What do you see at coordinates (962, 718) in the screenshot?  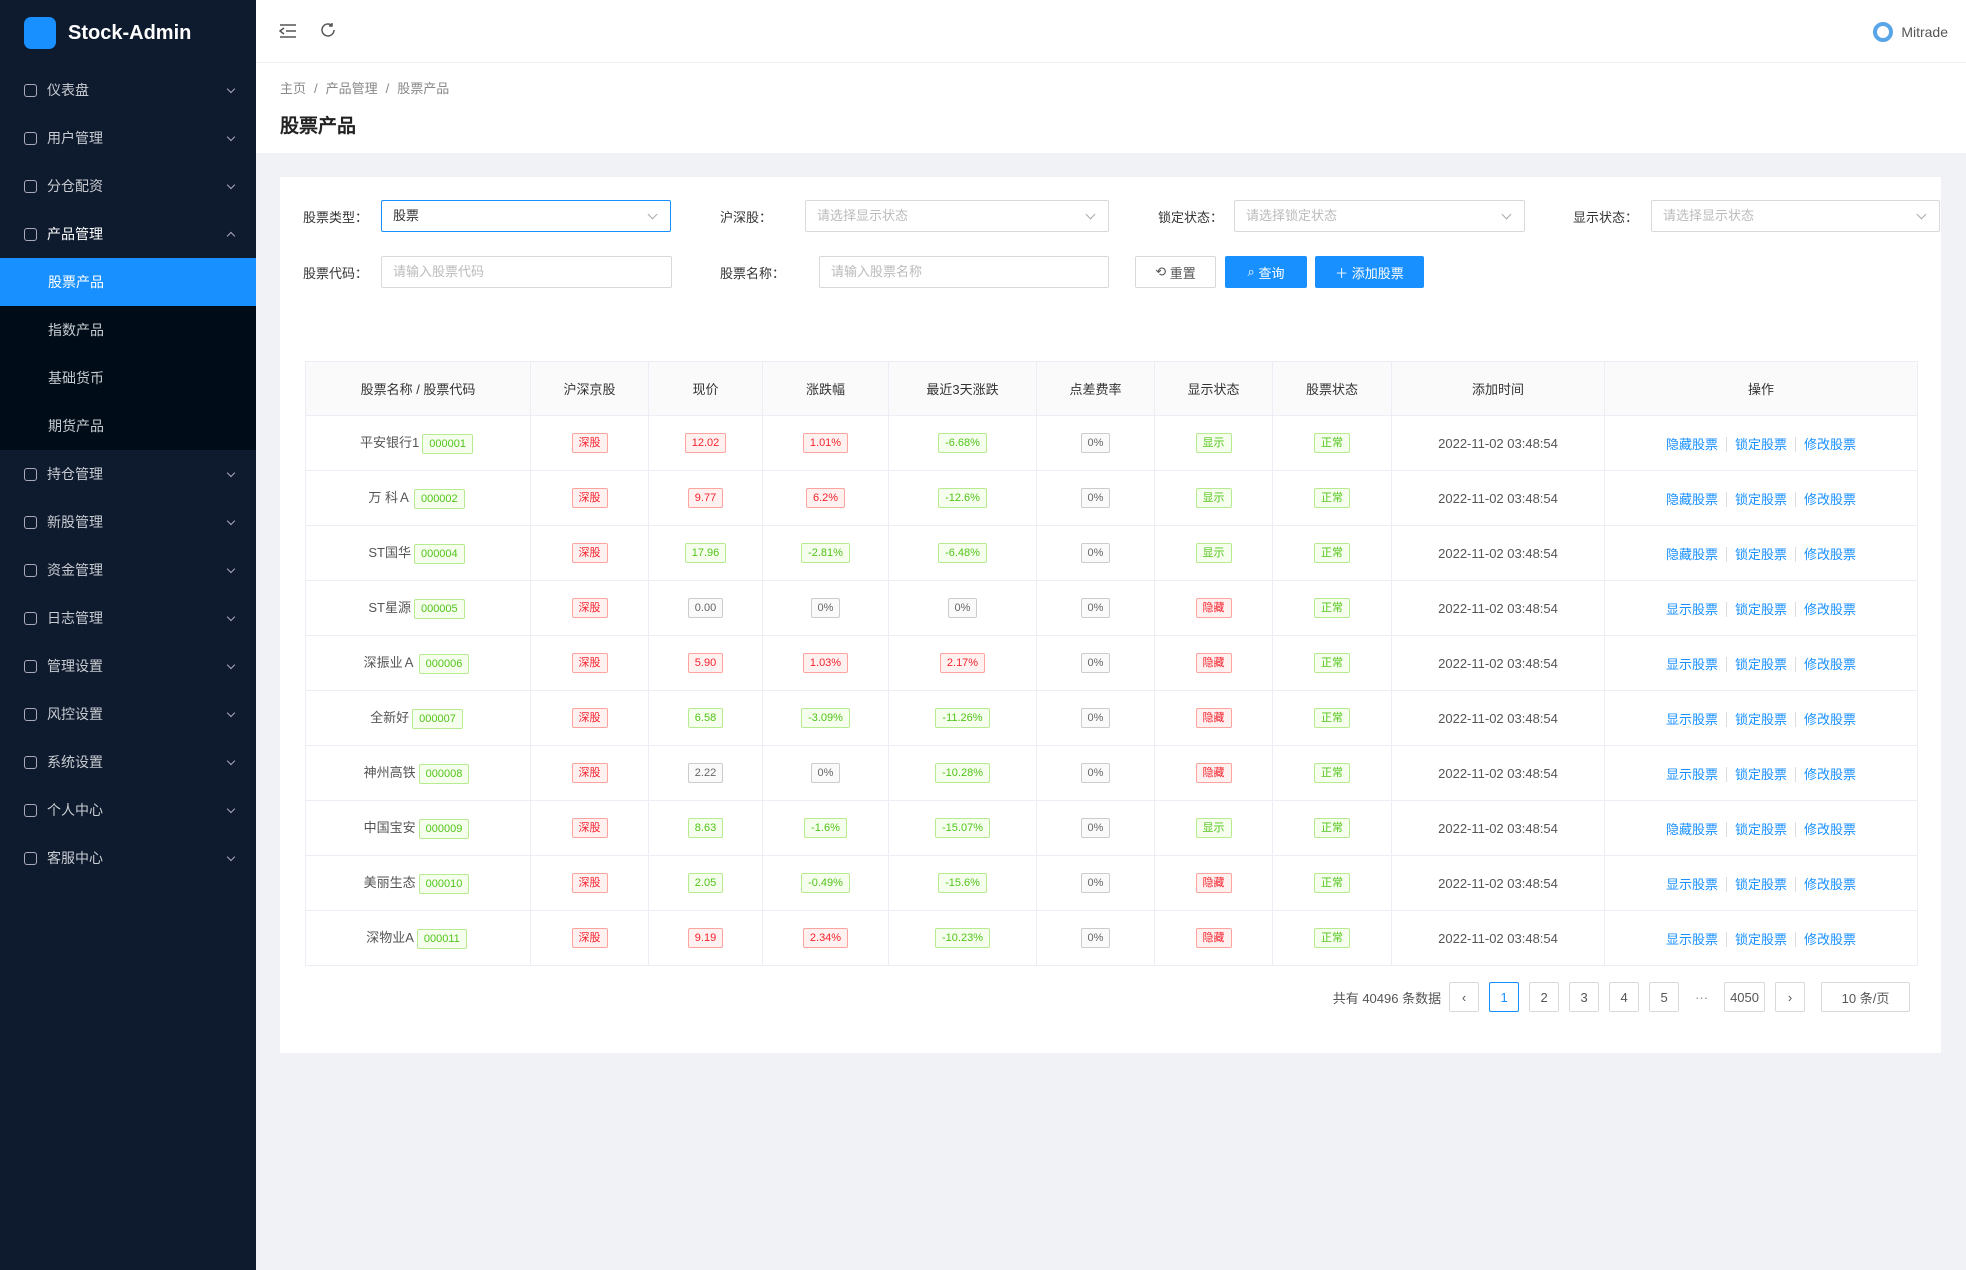 I see `change3-tag: -11.26%` at bounding box center [962, 718].